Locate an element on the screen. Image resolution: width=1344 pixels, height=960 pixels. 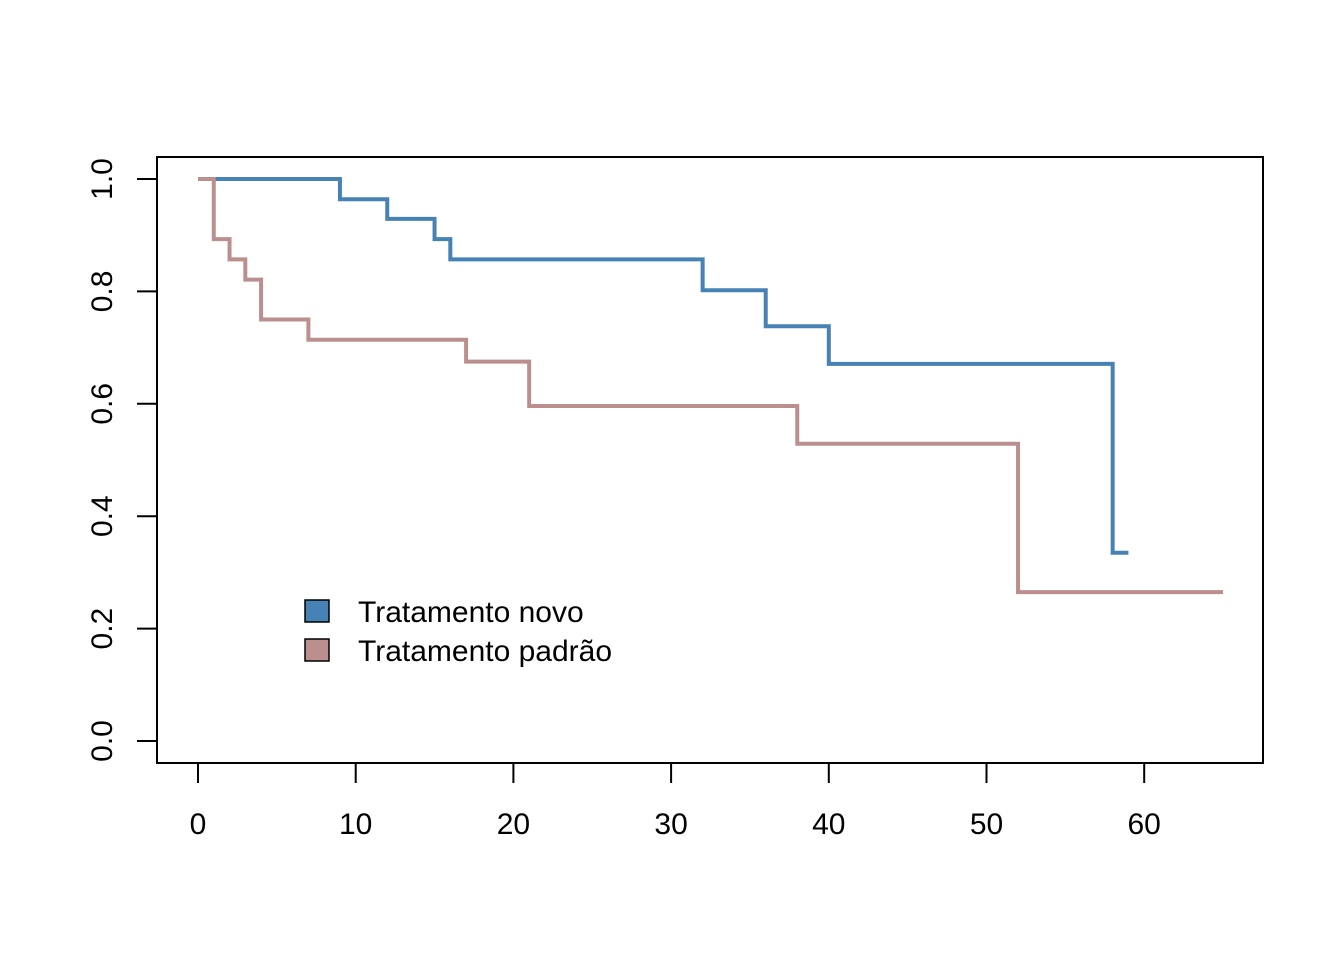
y-tick-label: 1.0 is located at coordinates (102, 179).